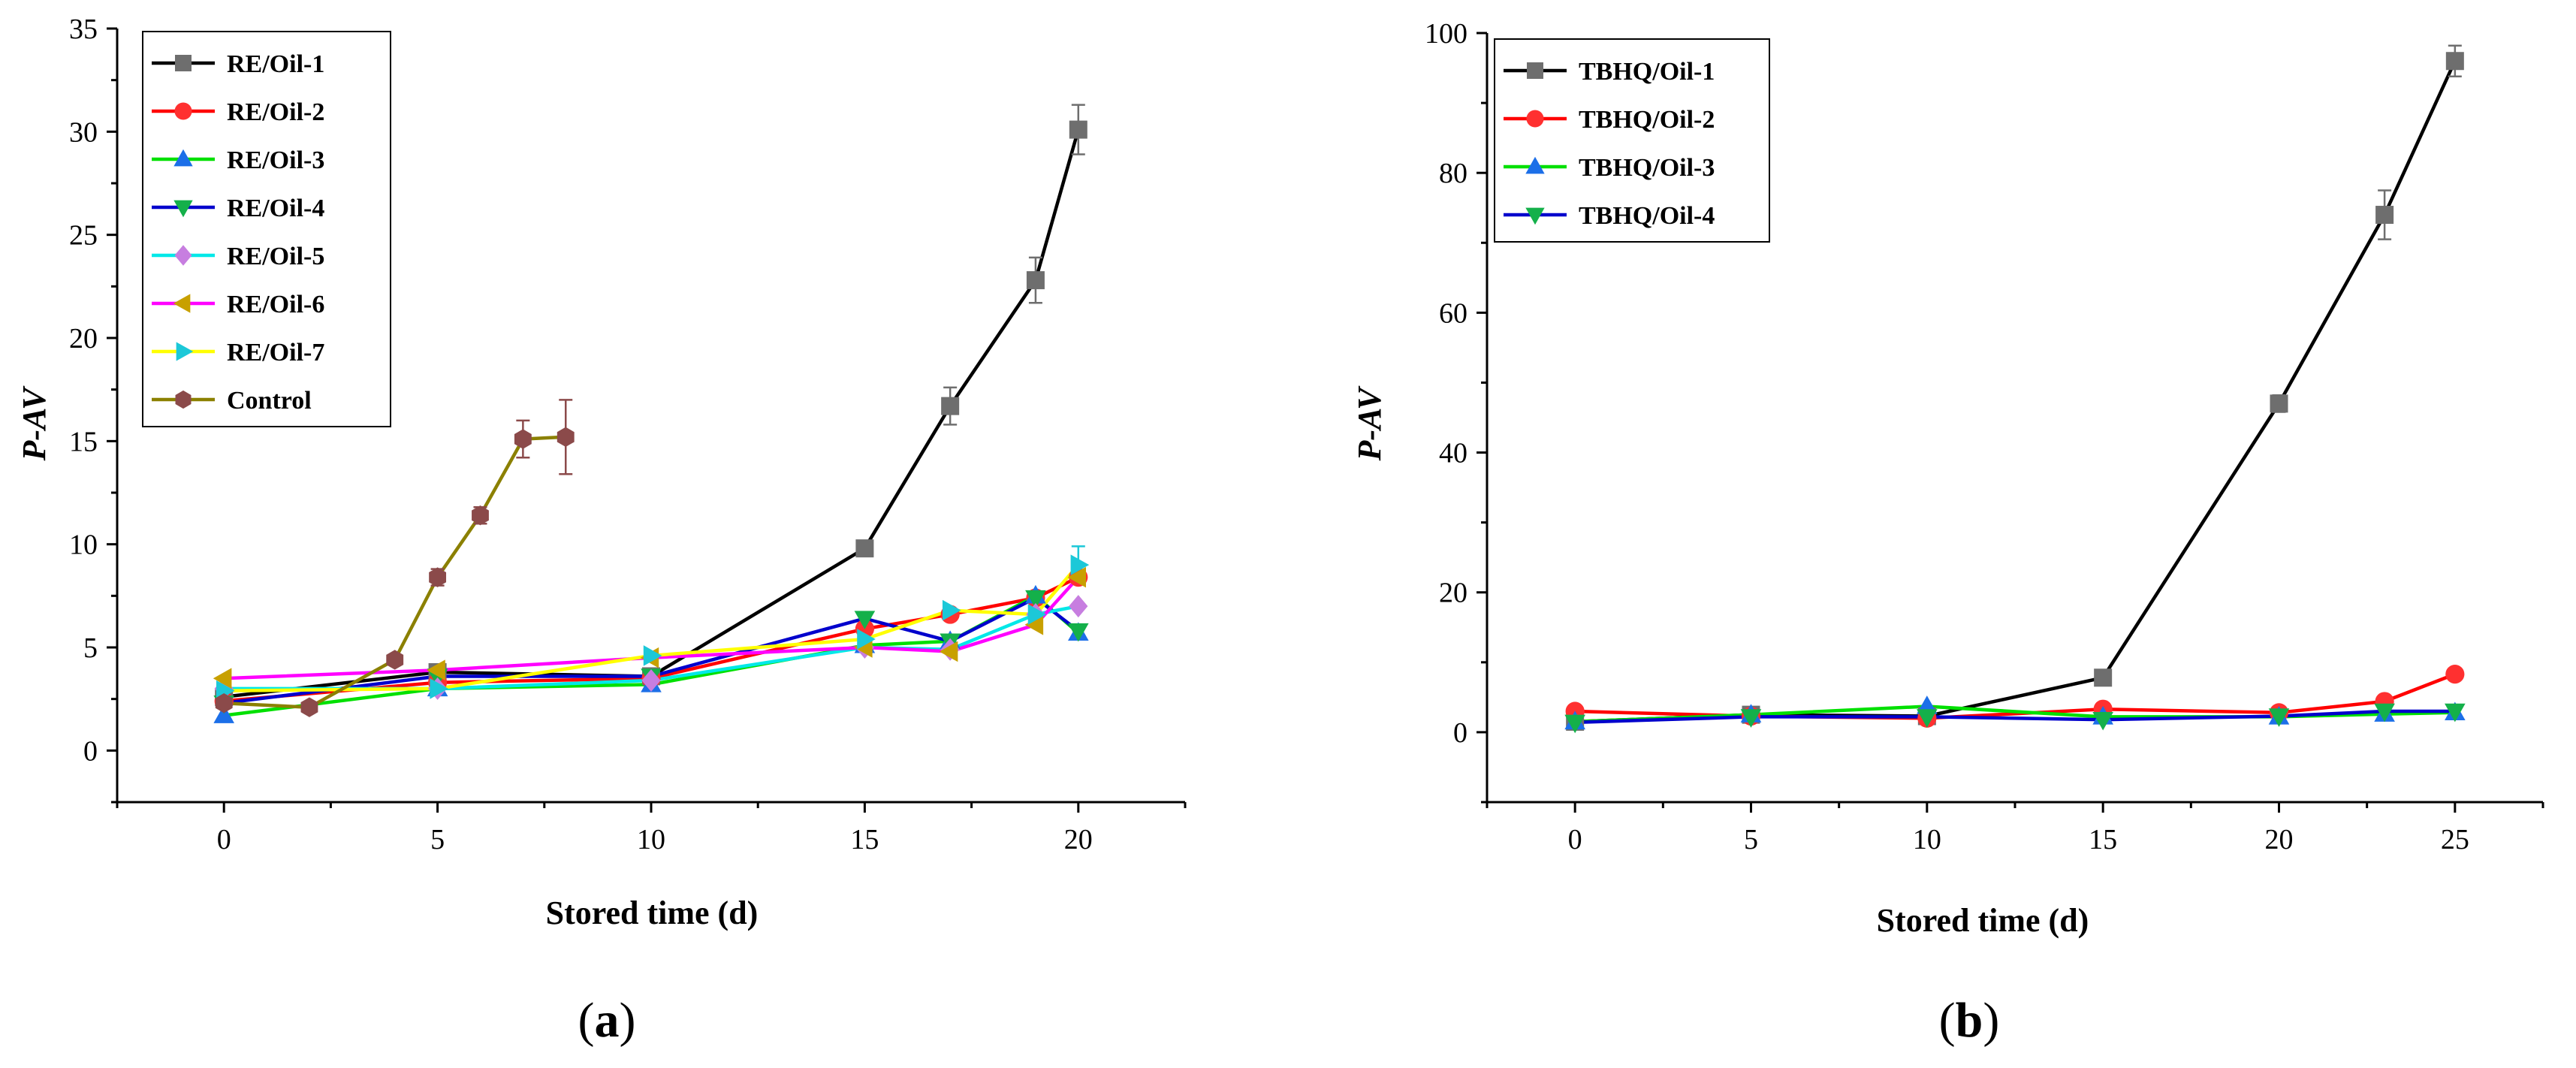 The width and height of the screenshot is (2576, 1068). I want to click on legend-label: TBHQ/Oil-4, so click(1647, 216).